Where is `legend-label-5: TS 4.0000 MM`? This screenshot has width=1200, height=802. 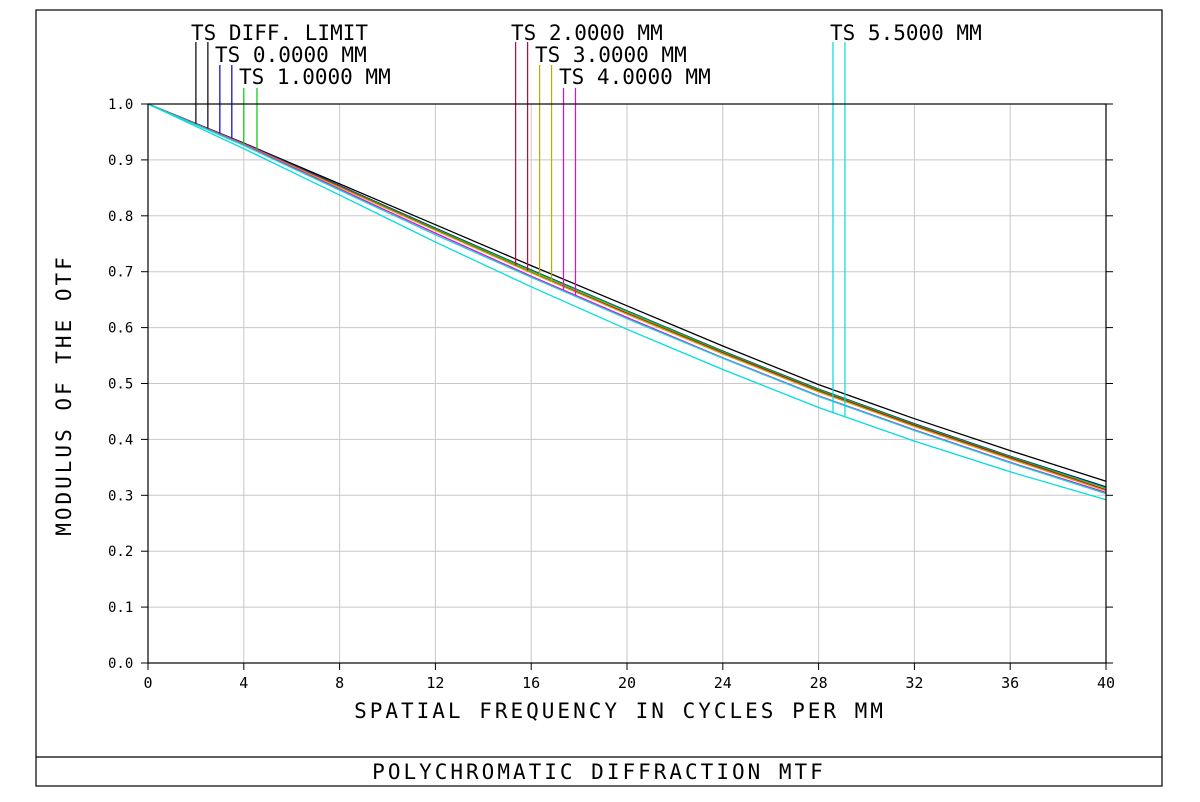
legend-label-5: TS 4.0000 MM is located at coordinates (635, 77).